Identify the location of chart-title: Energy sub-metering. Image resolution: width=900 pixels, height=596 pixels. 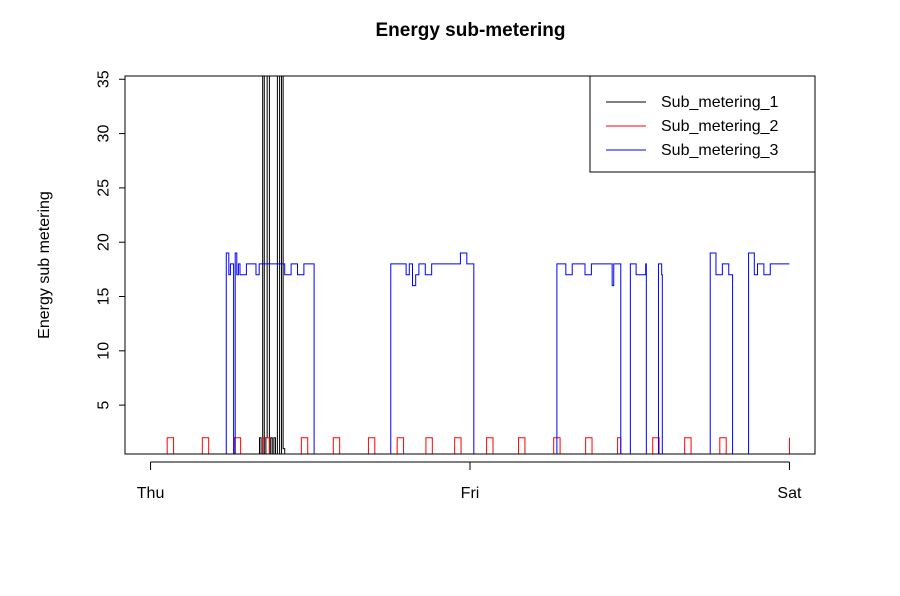
(470, 30).